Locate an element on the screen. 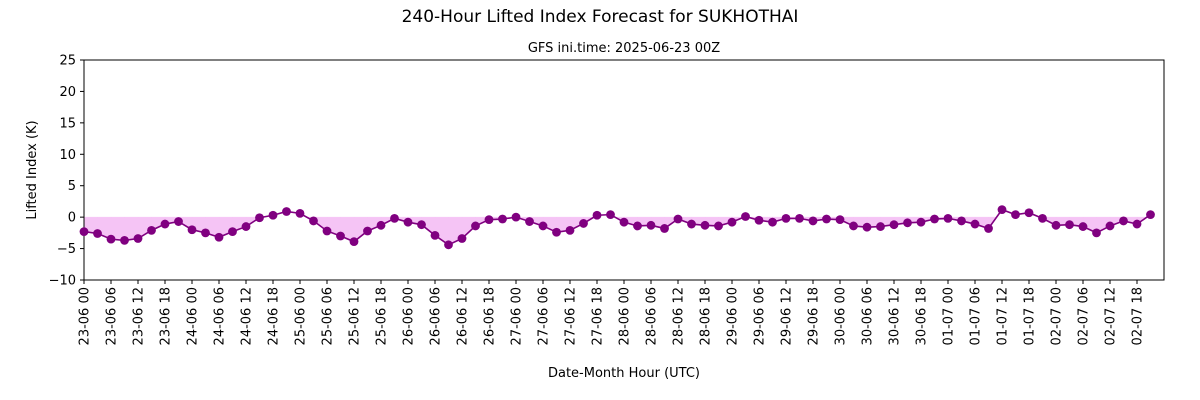 The width and height of the screenshot is (1200, 400). x-tick-label: 01-07 06 is located at coordinates (976, 316).